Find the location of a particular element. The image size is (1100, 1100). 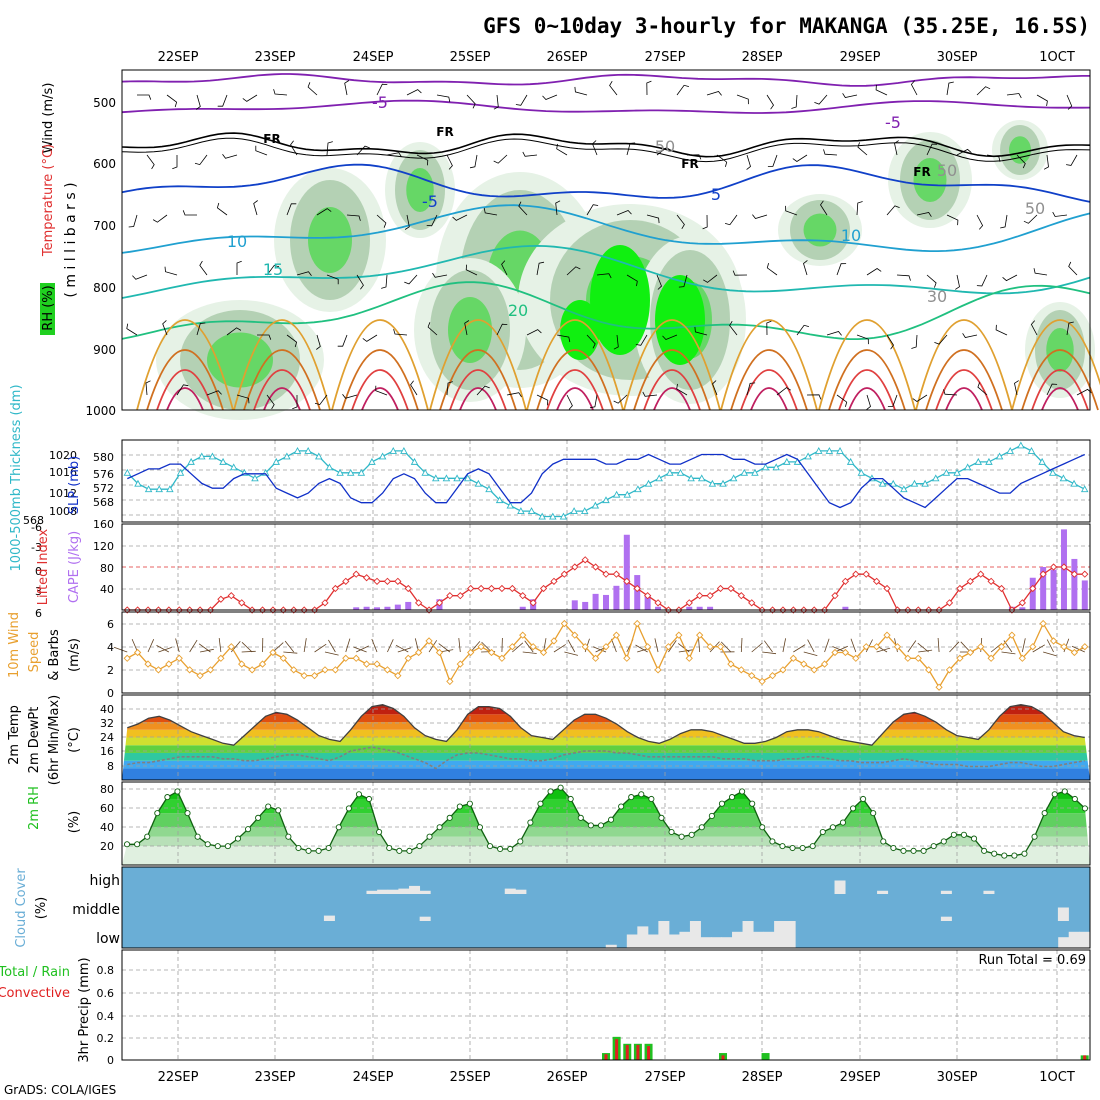

contour-label: 10 is located at coordinates (851, 235).